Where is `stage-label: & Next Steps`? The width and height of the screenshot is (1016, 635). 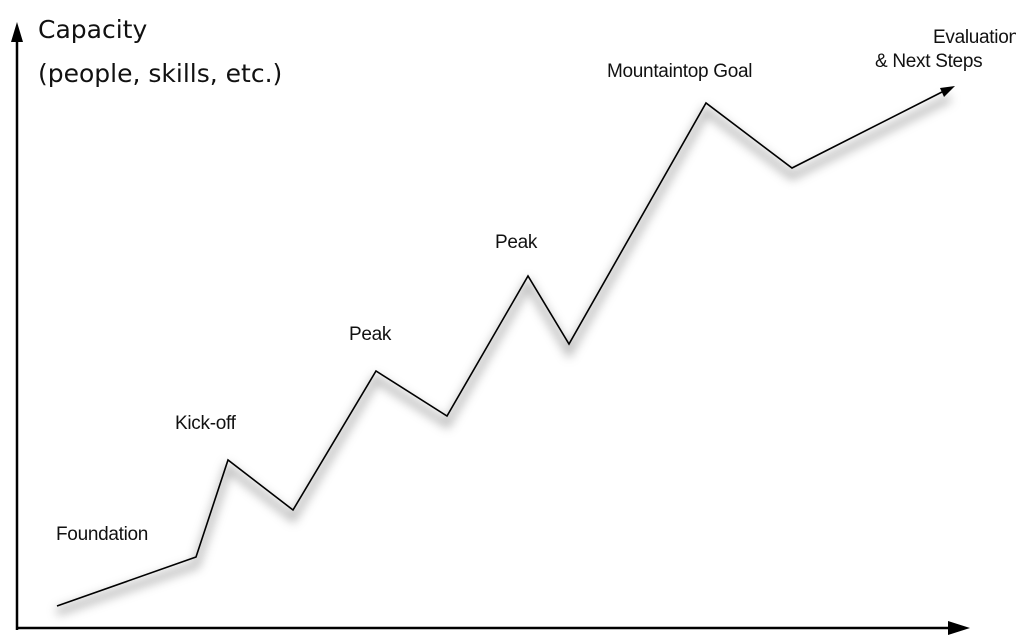
stage-label: & Next Steps is located at coordinates (928, 61).